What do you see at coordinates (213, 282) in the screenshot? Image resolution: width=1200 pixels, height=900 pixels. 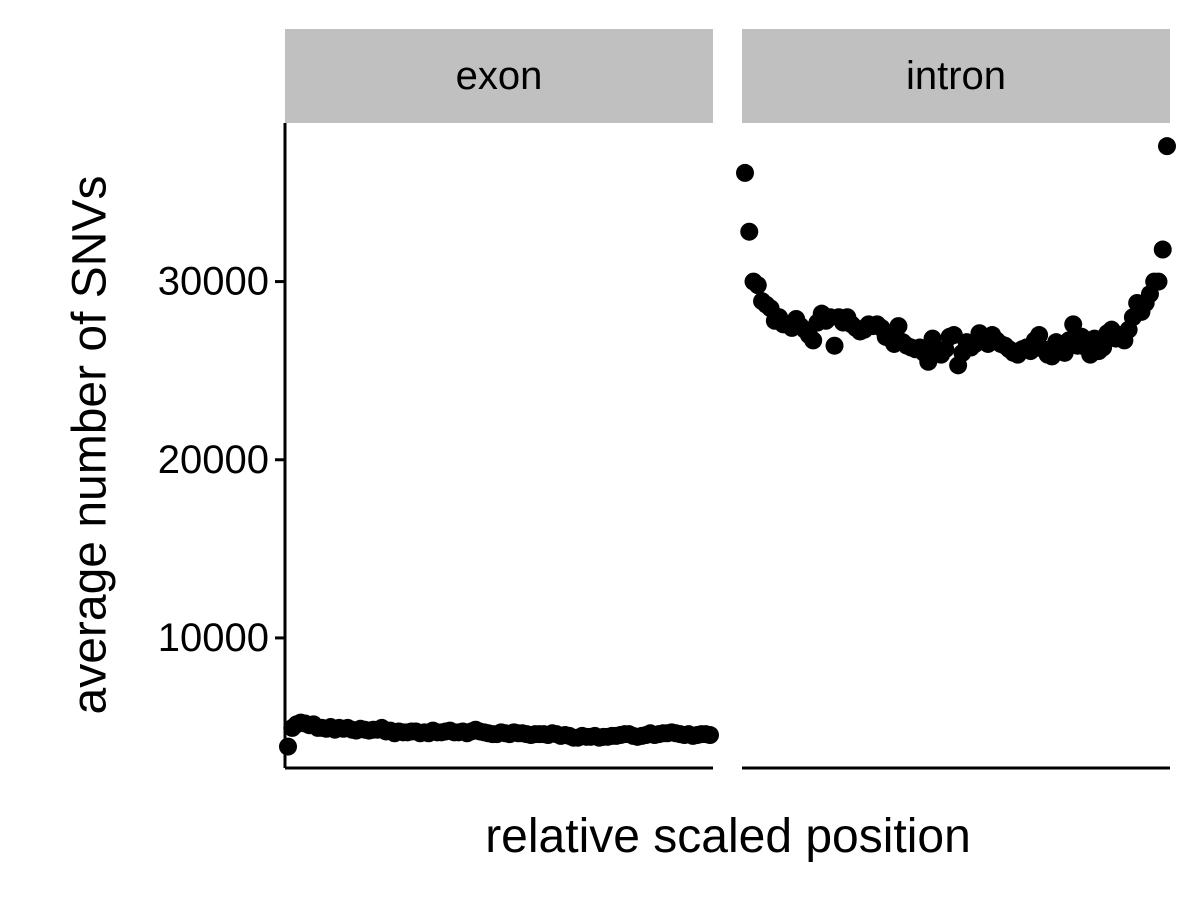 I see `y-tick-label: 30000` at bounding box center [213, 282].